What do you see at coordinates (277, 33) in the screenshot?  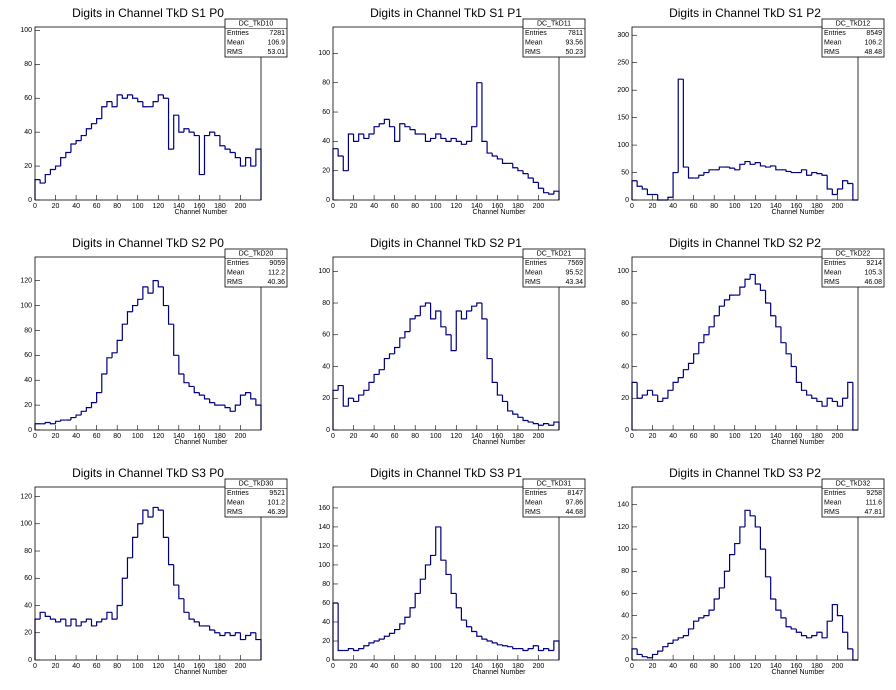 I see `stats-value: 7281` at bounding box center [277, 33].